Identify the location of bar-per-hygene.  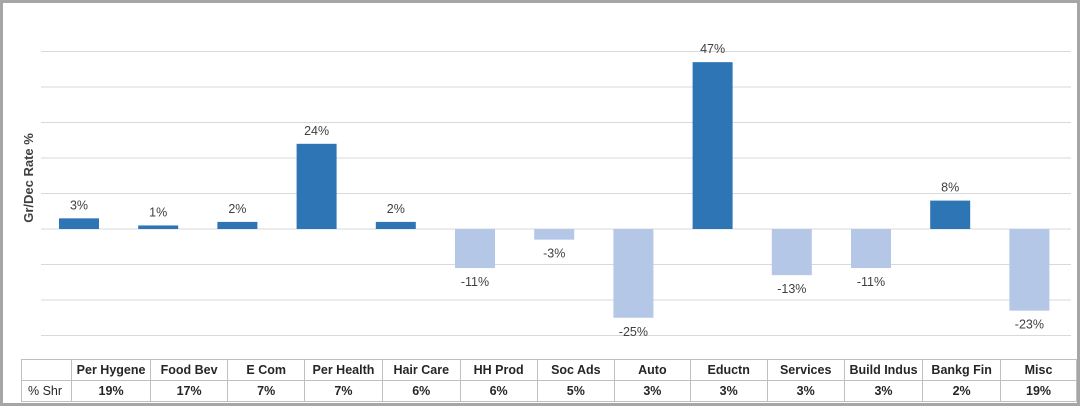
(79, 223).